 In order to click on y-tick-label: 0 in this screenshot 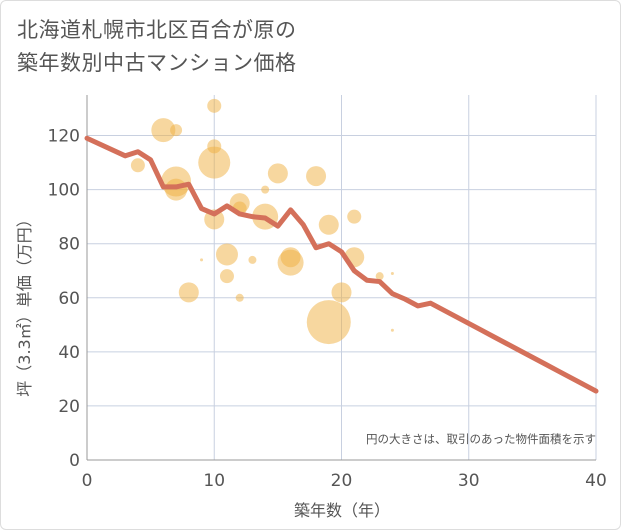, I will do `click(74, 461)`.